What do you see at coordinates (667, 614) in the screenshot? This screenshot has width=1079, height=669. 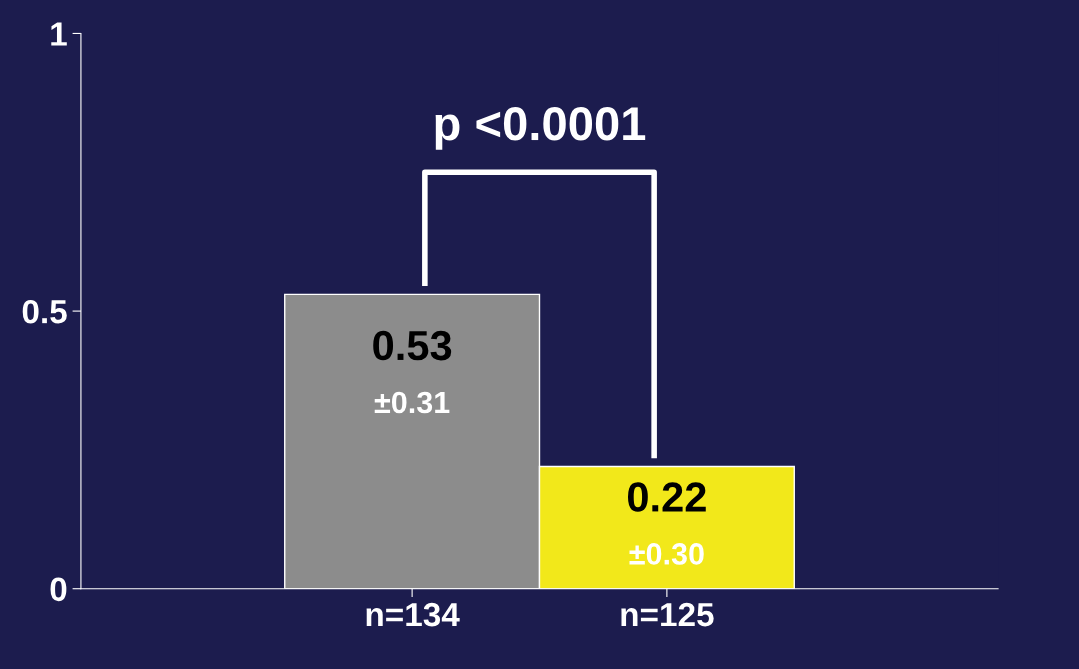 I see `x-tick-label: n=125` at bounding box center [667, 614].